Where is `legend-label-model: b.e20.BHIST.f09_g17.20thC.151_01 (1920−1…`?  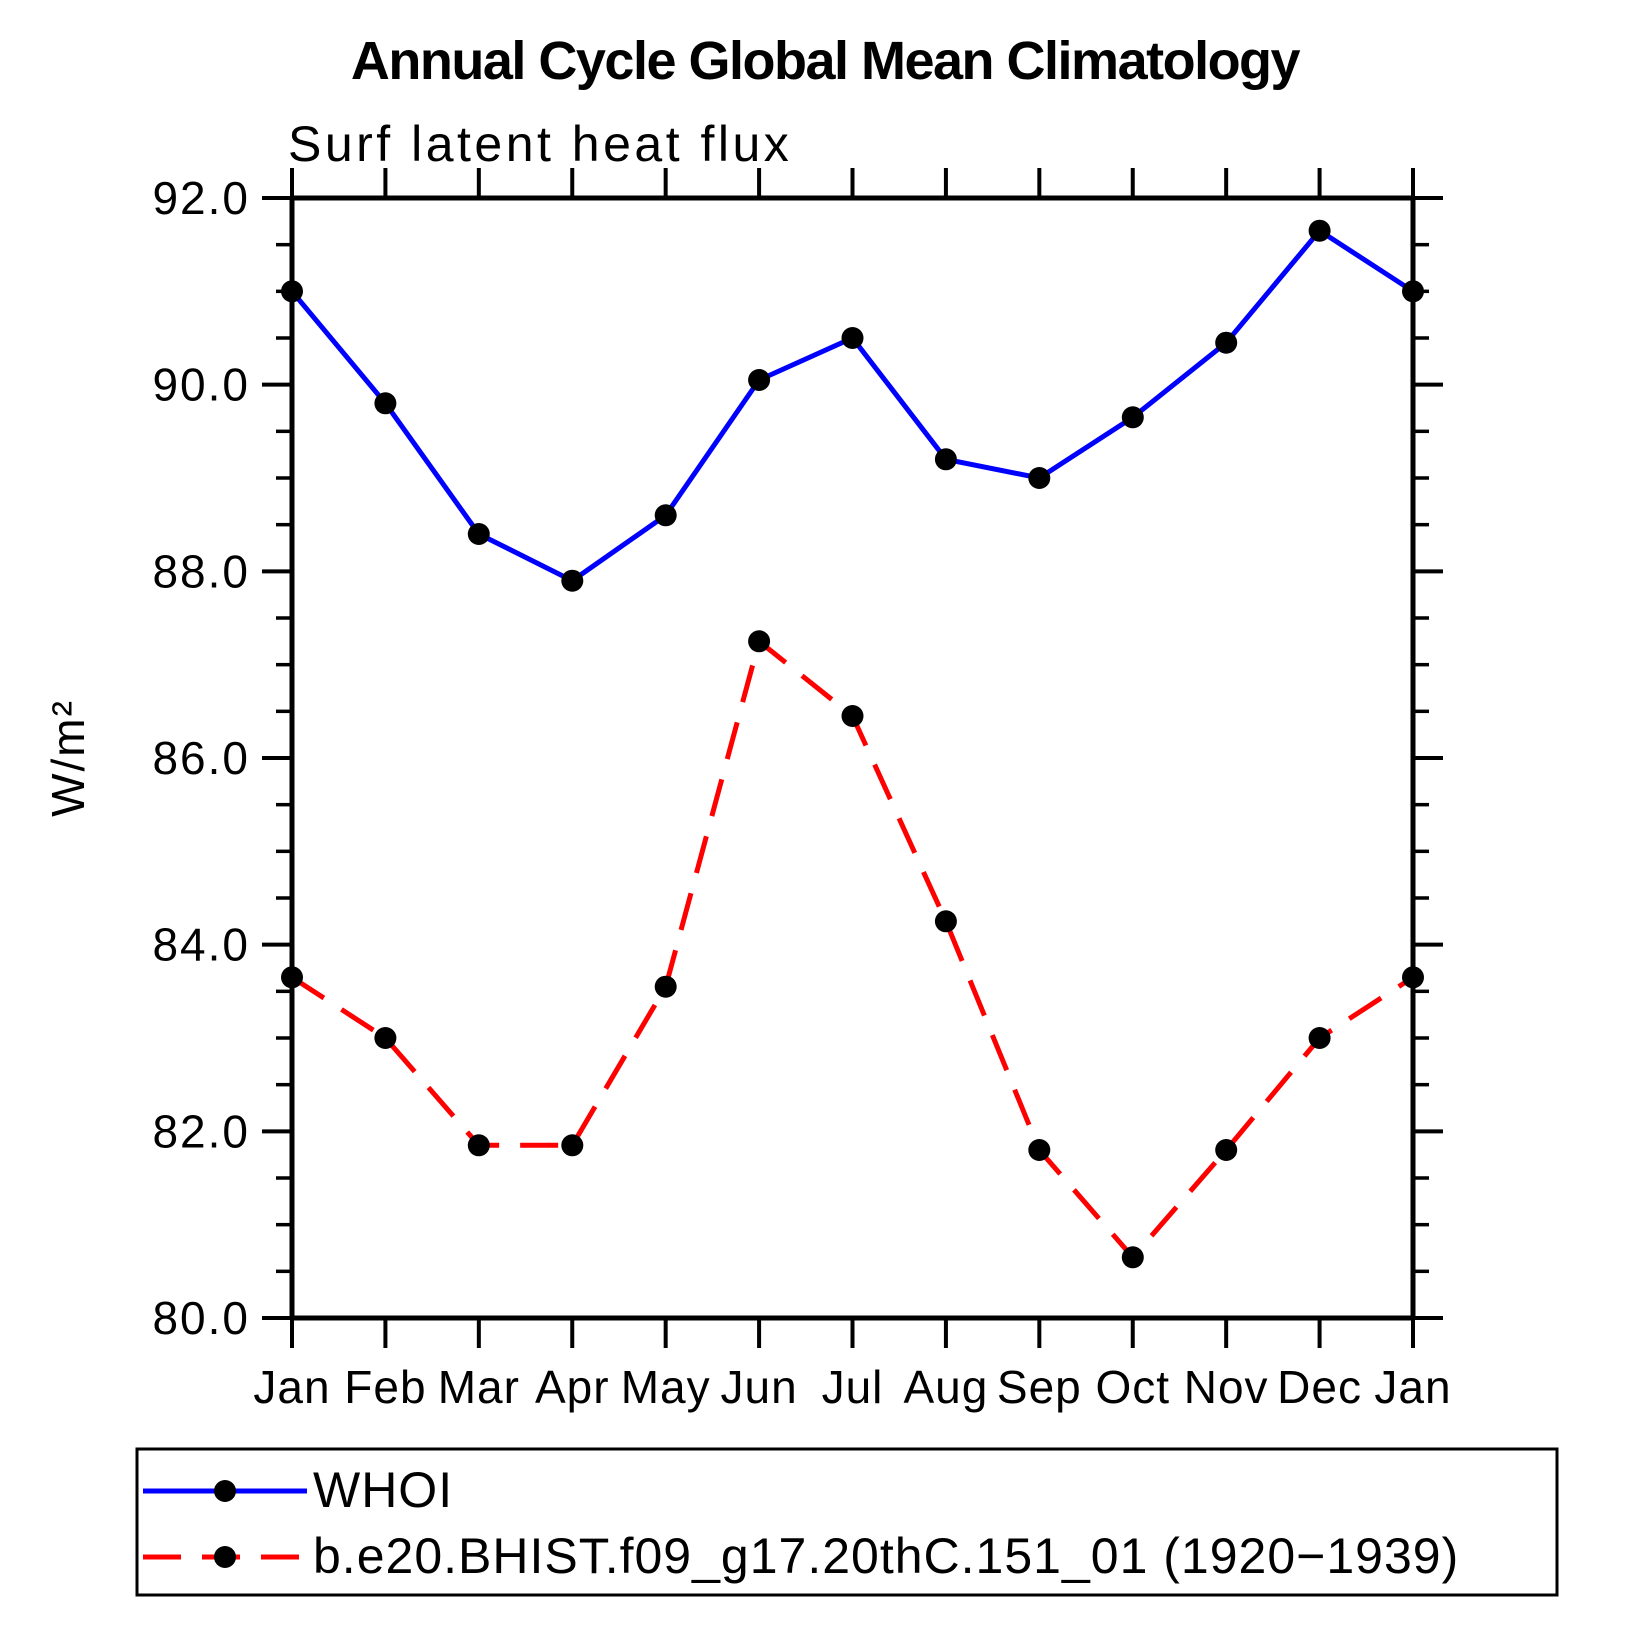 legend-label-model: b.e20.BHIST.f09_g17.20thC.151_01 (1920−1… is located at coordinates (886, 1556).